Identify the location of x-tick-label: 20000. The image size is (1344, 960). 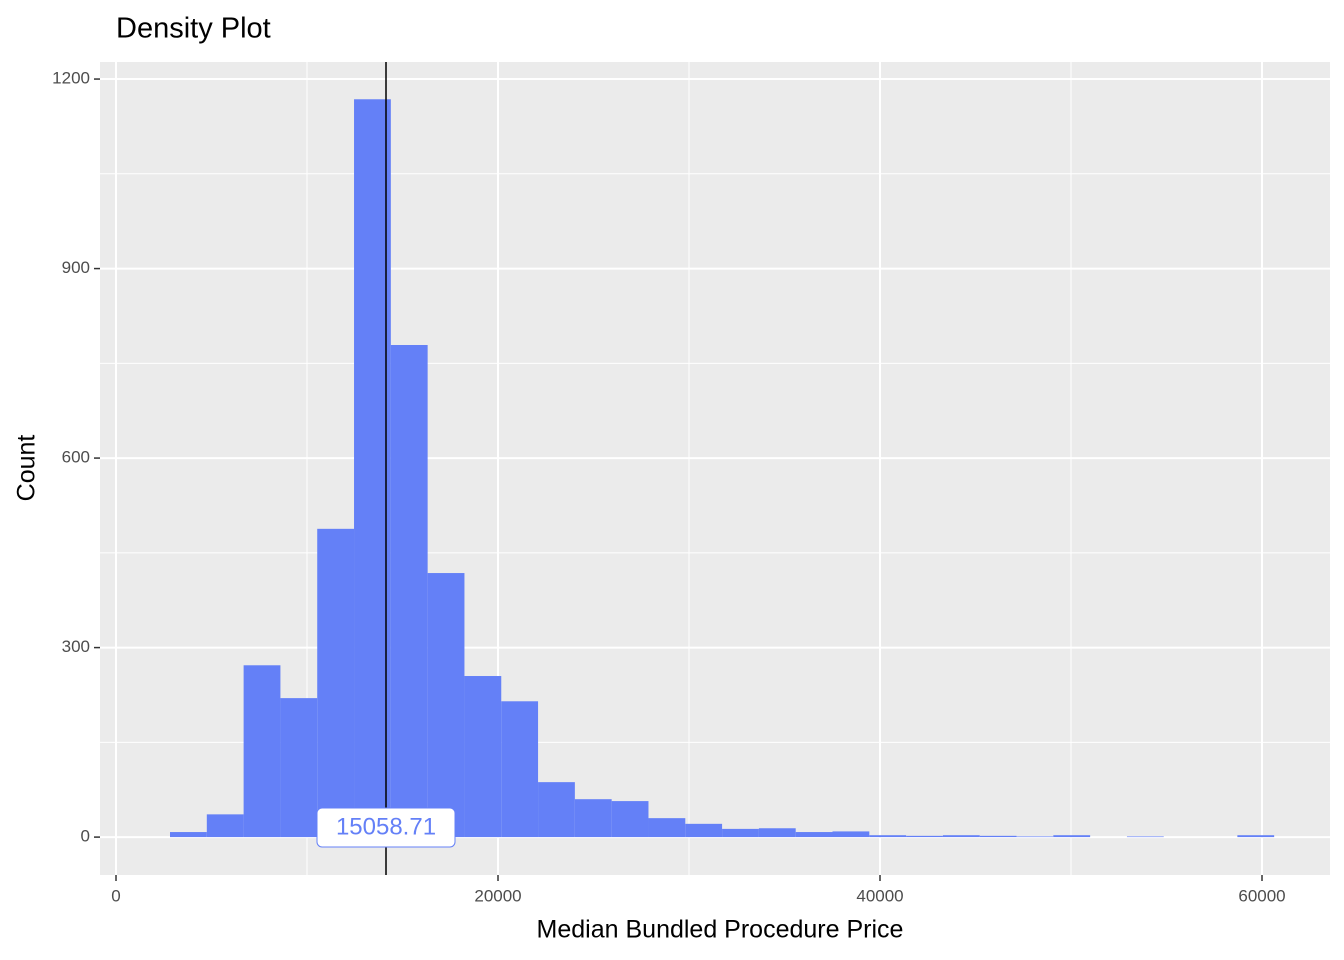
(497, 895).